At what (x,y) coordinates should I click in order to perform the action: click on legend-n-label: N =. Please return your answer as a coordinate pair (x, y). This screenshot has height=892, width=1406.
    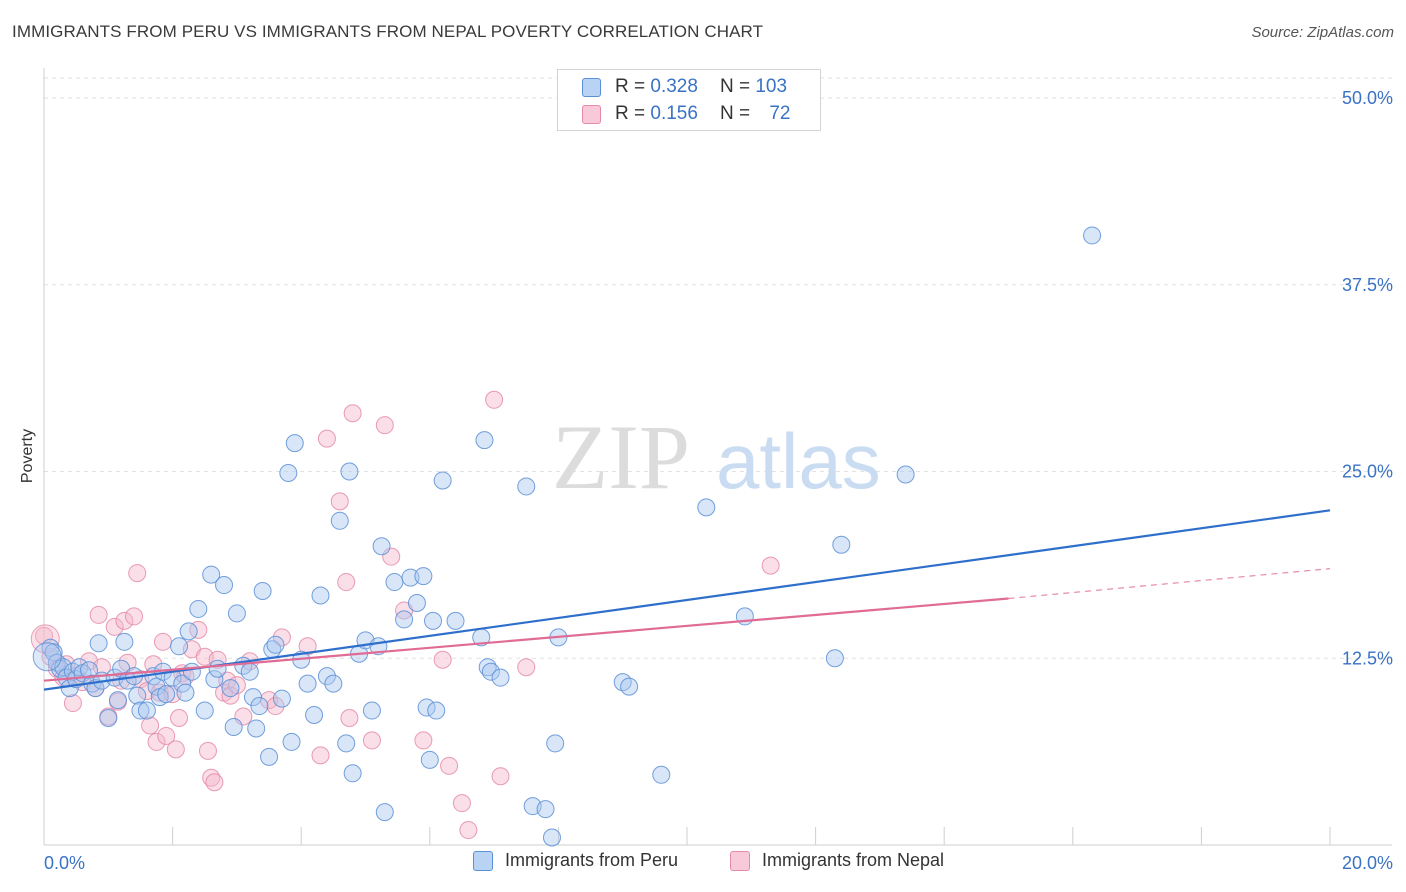
    Looking at the image, I should click on (735, 86).